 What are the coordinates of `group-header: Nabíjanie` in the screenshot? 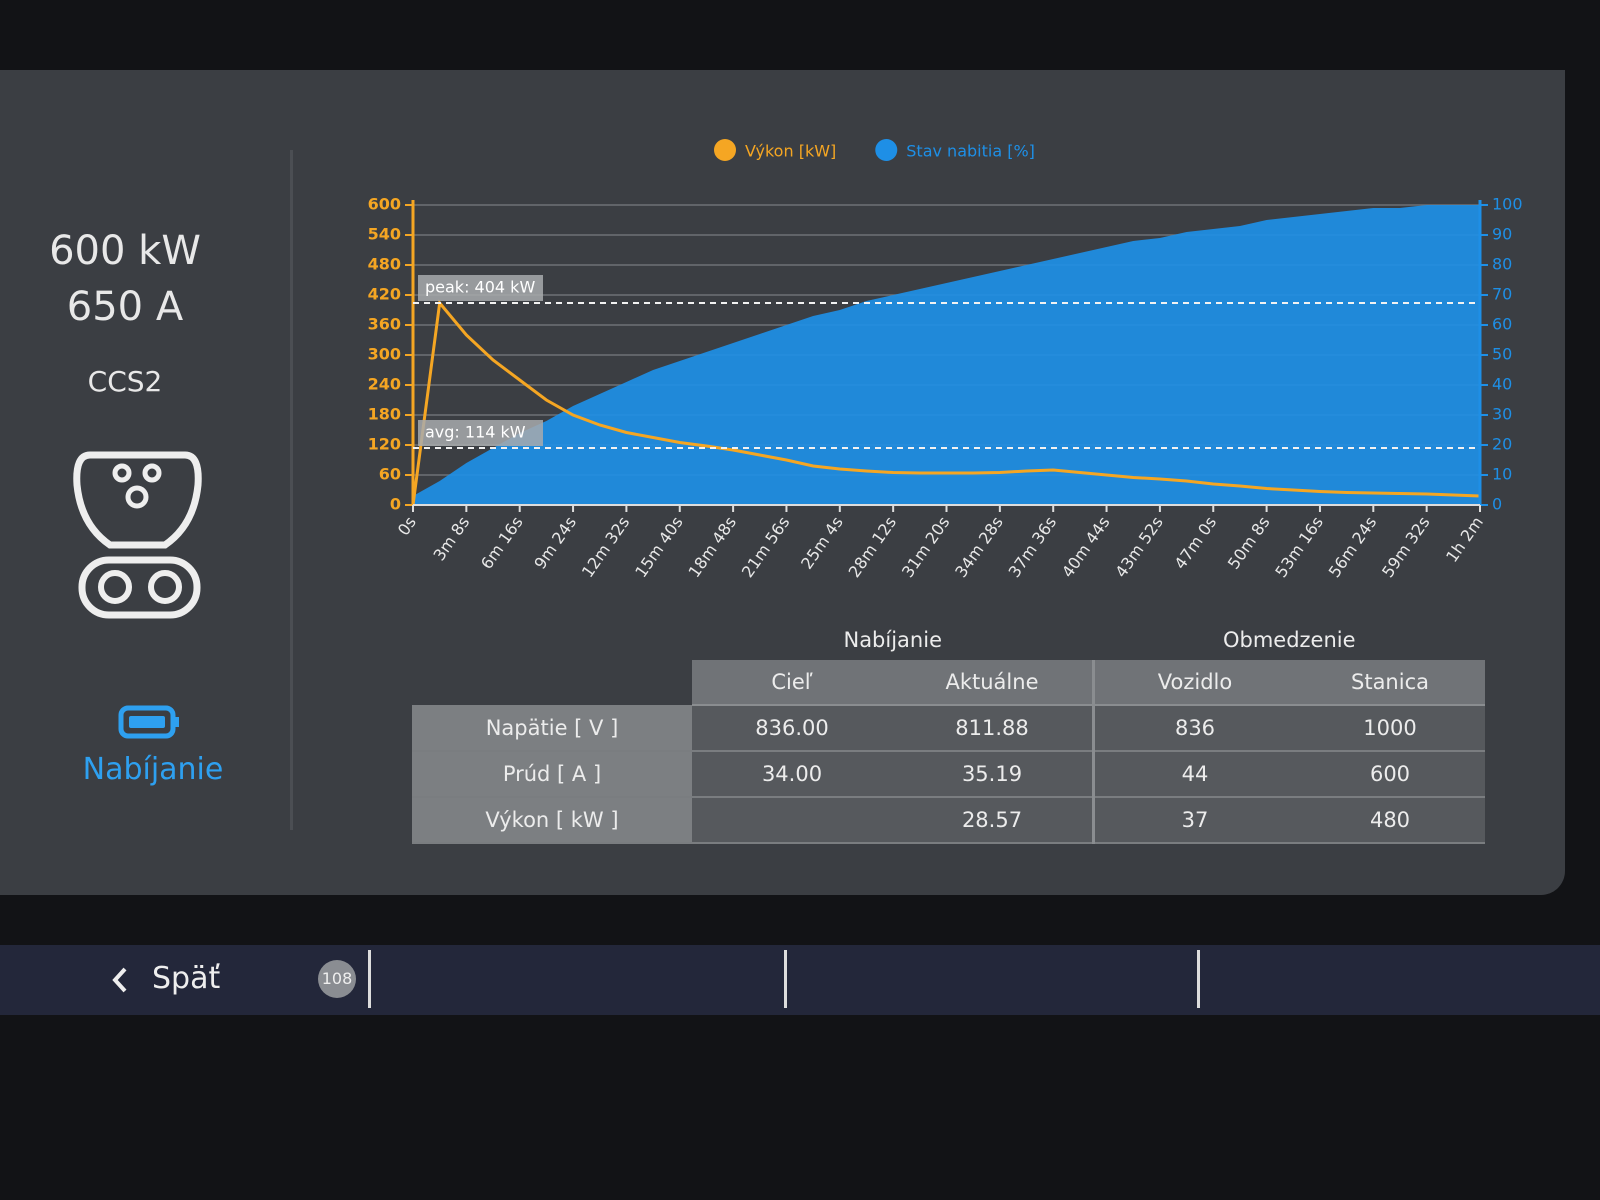 It's located at (892, 640).